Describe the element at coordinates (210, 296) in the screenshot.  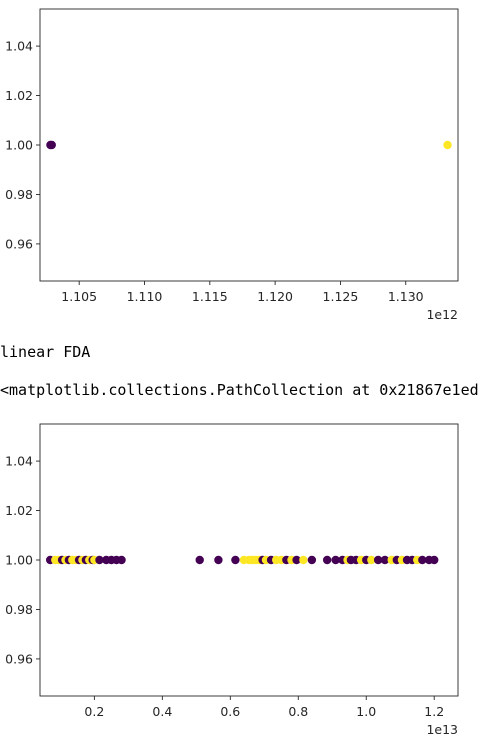
I see `x-tick-label: 1.115` at that location.